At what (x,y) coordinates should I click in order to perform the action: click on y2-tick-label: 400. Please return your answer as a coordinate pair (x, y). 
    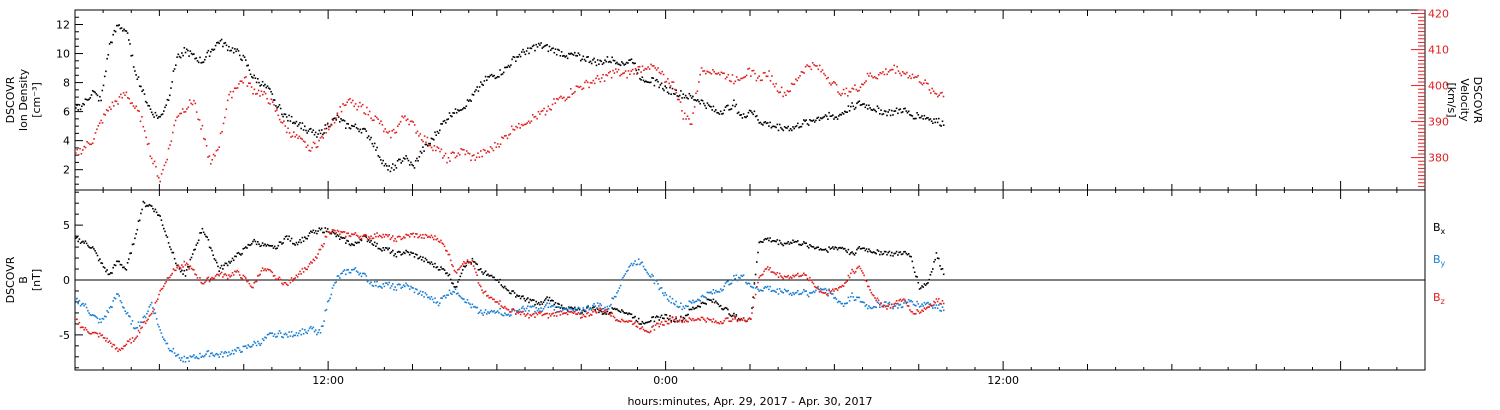
    Looking at the image, I should click on (1438, 86).